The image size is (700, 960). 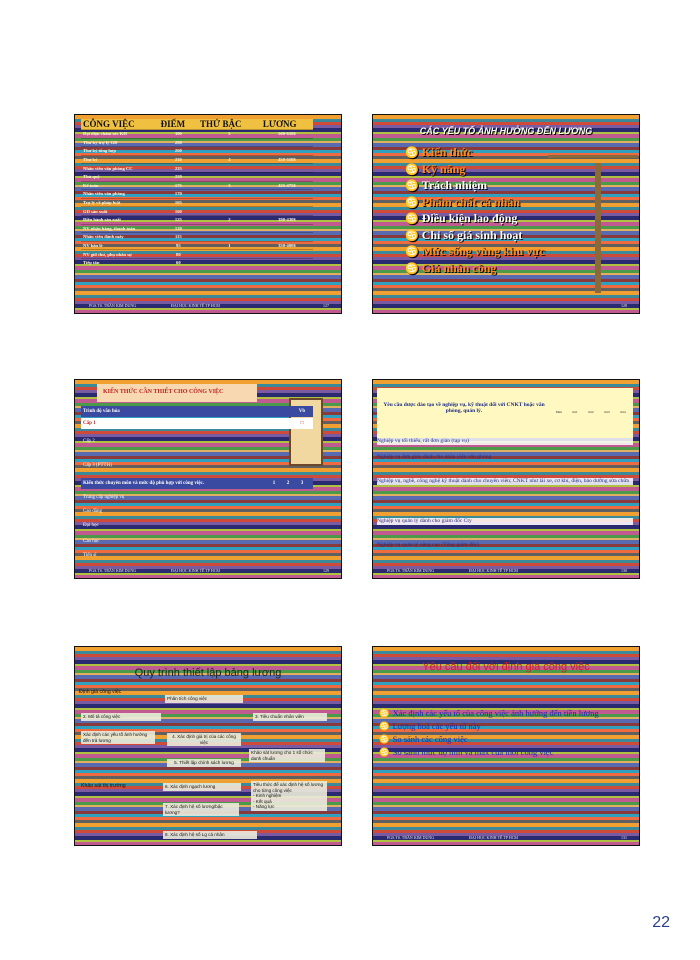 I want to click on node-salary-survey: Khảo sát lương cho 1 số chức danh chuẩn, so click(x=287, y=755).